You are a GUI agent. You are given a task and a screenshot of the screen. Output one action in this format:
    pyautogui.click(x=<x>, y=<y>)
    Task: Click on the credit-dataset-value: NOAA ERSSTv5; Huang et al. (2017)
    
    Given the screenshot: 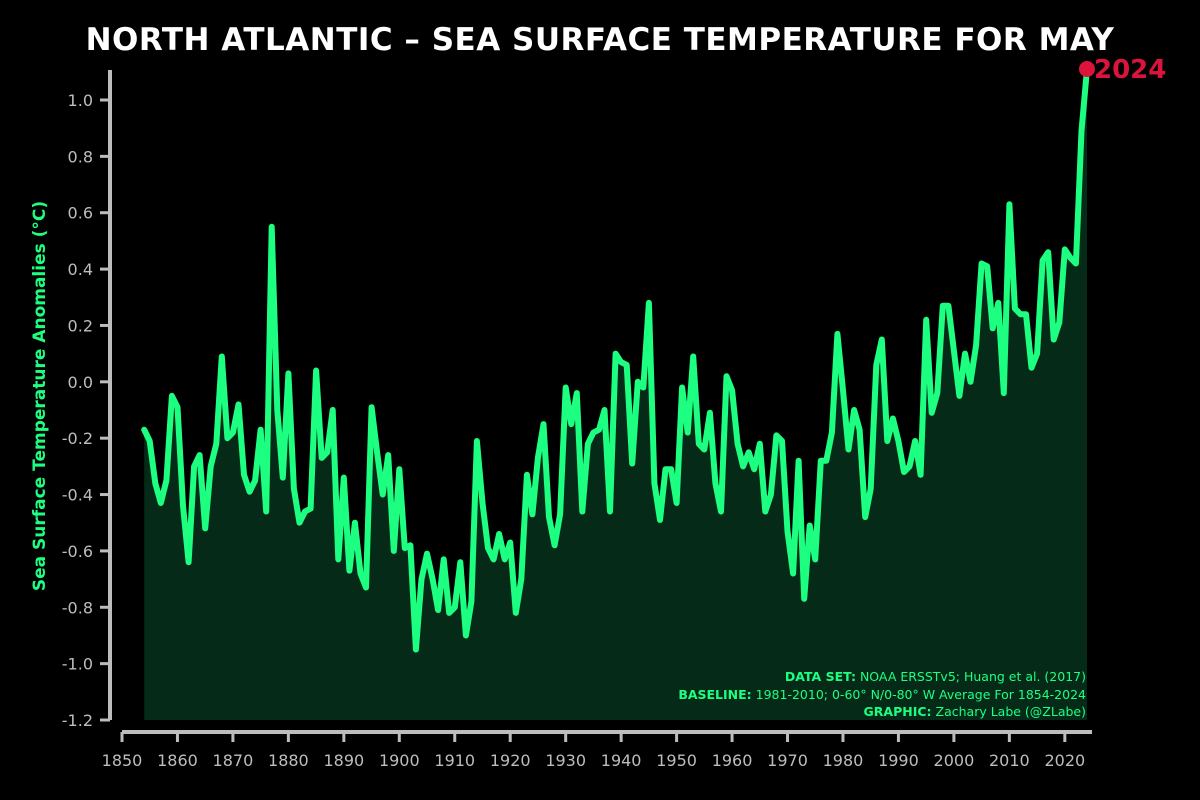 What is the action you would take?
    pyautogui.click(x=972, y=676)
    